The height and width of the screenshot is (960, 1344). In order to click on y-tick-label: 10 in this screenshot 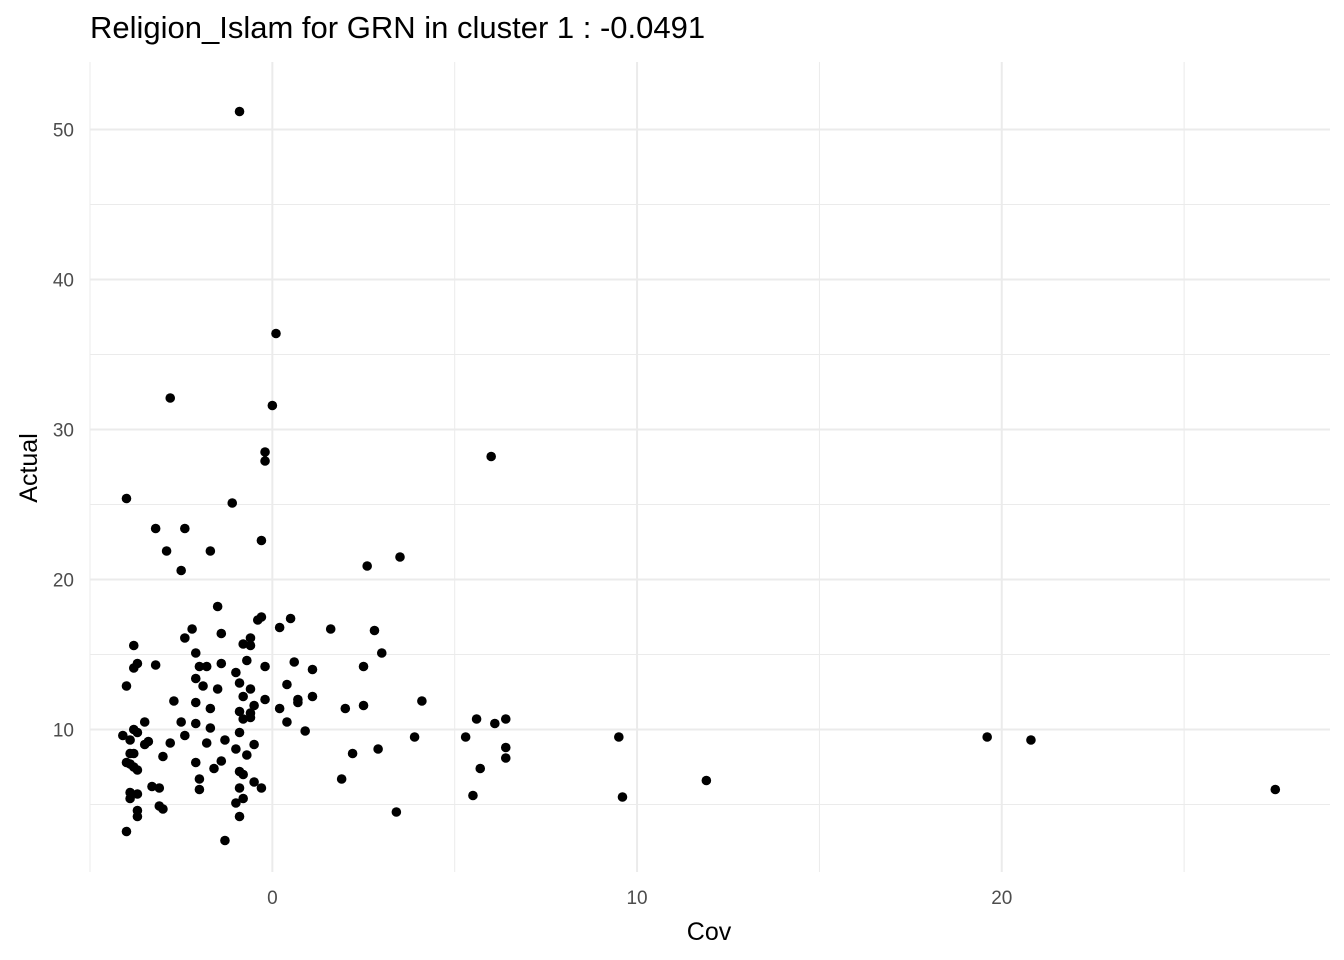, I will do `click(63, 731)`.